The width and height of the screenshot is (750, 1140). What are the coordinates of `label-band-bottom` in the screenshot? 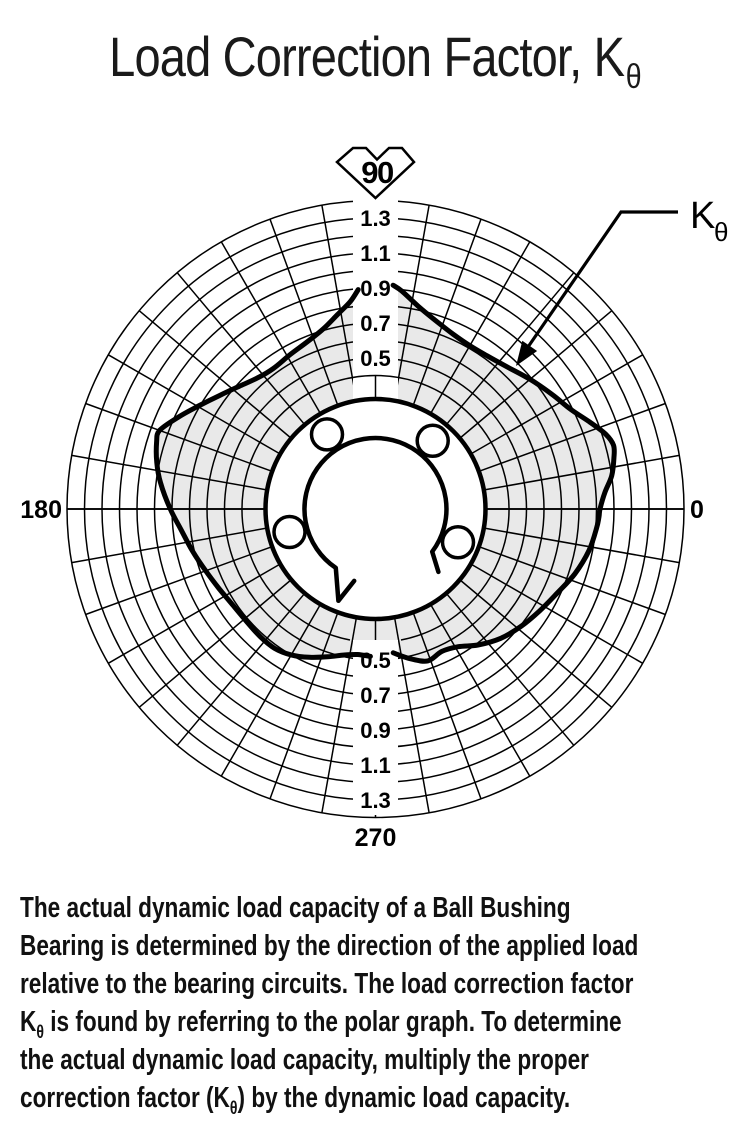 It's located at (375, 727).